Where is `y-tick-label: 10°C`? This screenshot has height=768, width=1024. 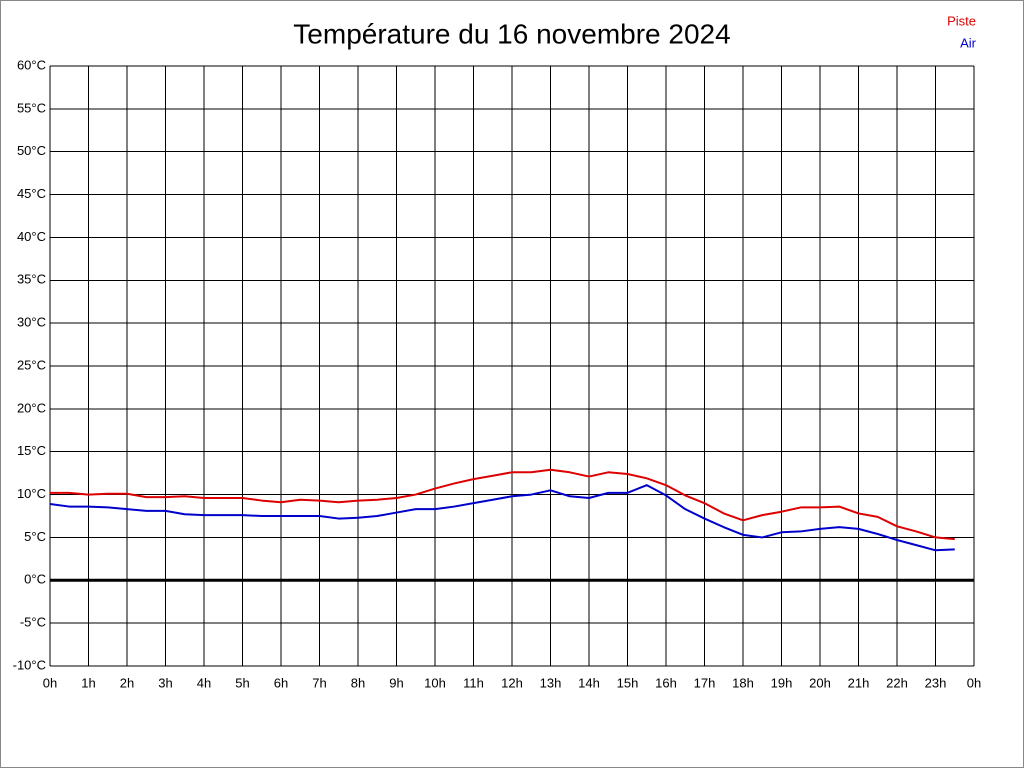
y-tick-label: 10°C is located at coordinates (31, 493).